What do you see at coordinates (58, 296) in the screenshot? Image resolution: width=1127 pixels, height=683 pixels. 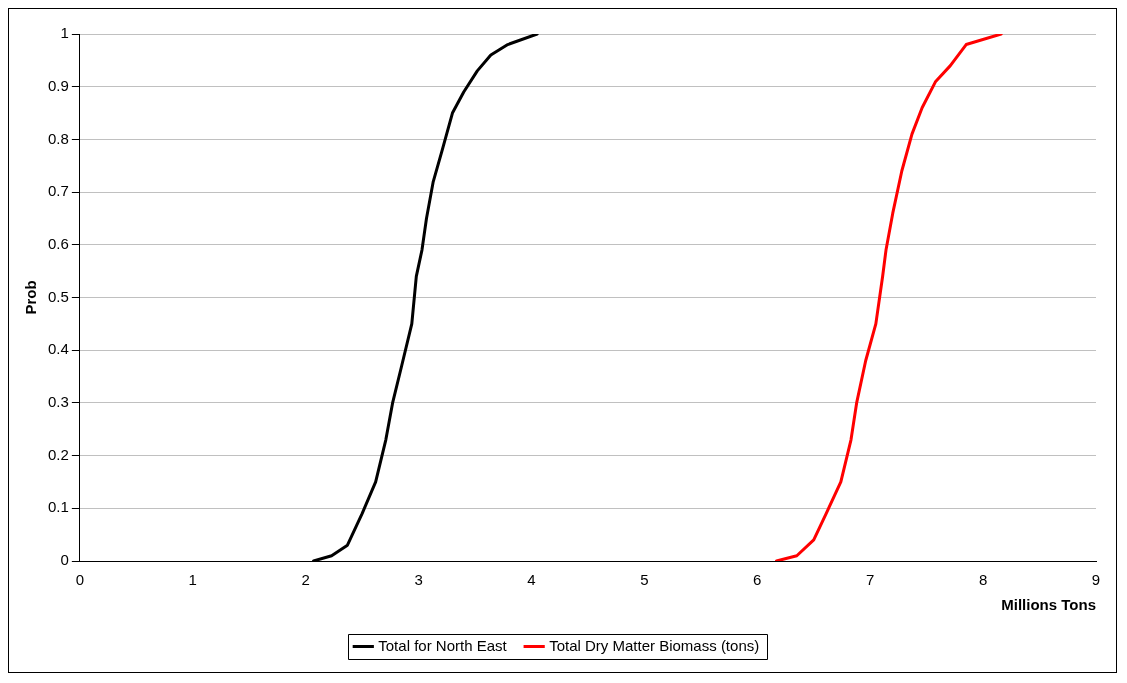 I see `y-tick-label: 0.5` at bounding box center [58, 296].